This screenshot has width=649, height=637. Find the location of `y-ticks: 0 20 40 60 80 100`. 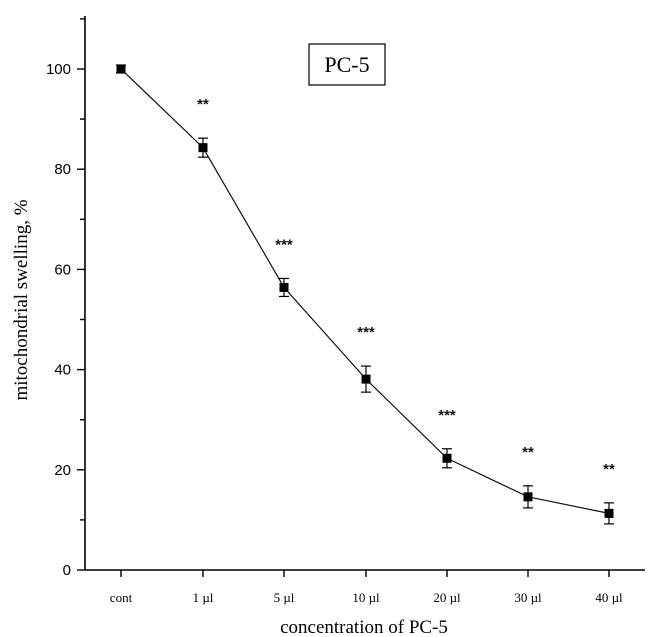

y-ticks: 0 20 40 60 80 100 is located at coordinates (65, 298).